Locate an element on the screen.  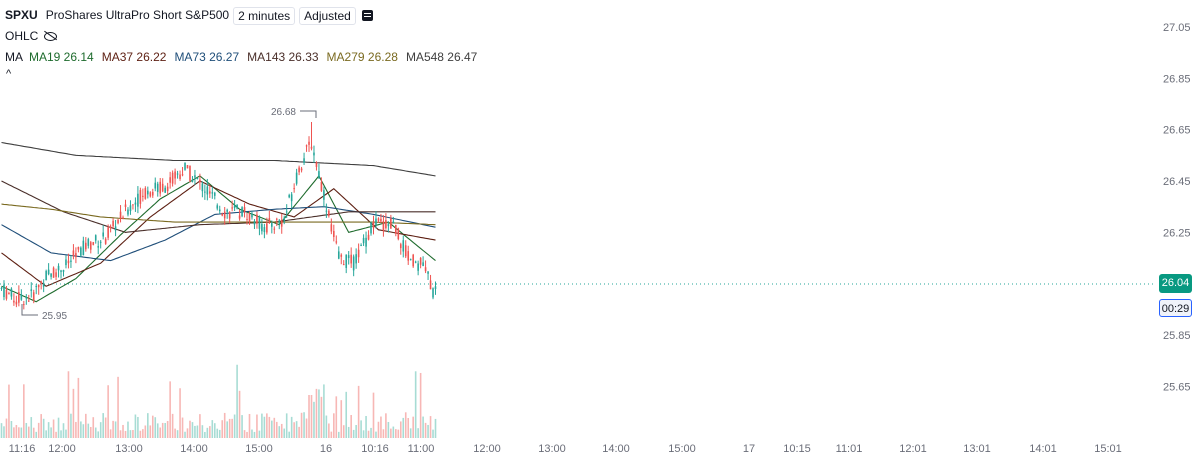
ma-legend-ma73: MA73 26.27 is located at coordinates (207, 57).